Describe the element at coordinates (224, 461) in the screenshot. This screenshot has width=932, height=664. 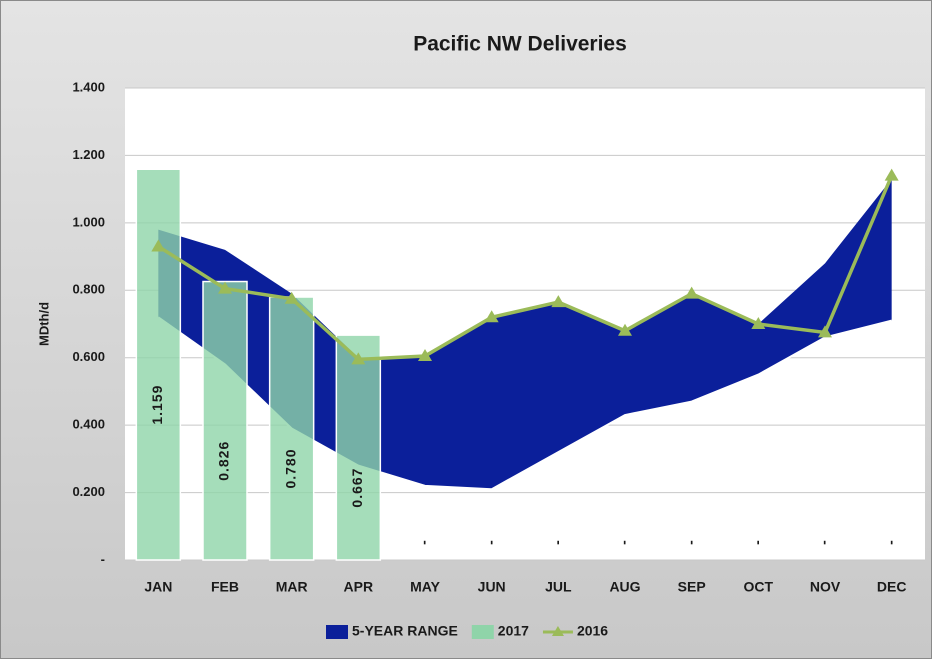
I see `bar-value-label: 0.826` at that location.